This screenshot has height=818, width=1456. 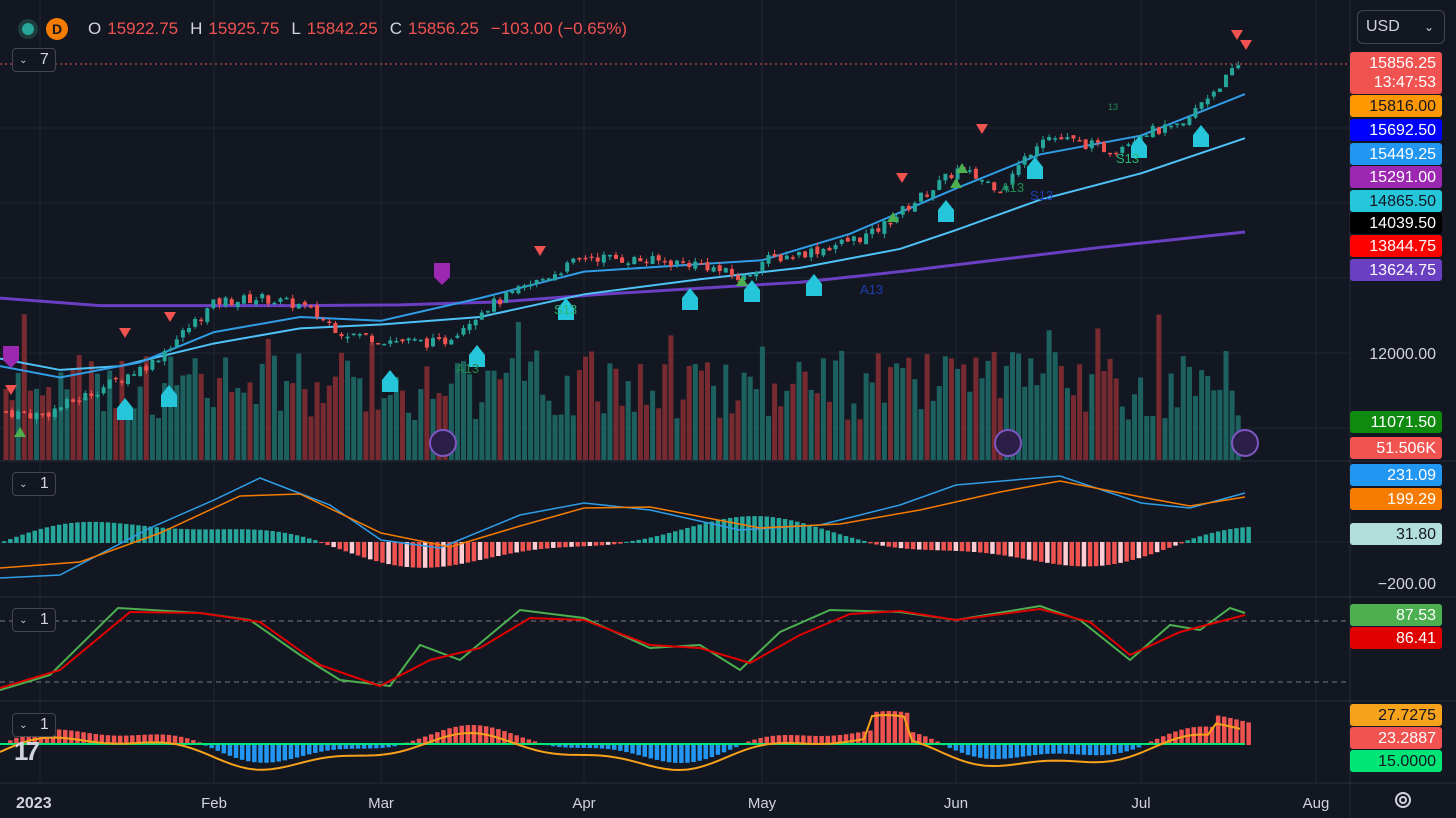 I want to click on ohlc-high-value: 15925.75, so click(x=244, y=28).